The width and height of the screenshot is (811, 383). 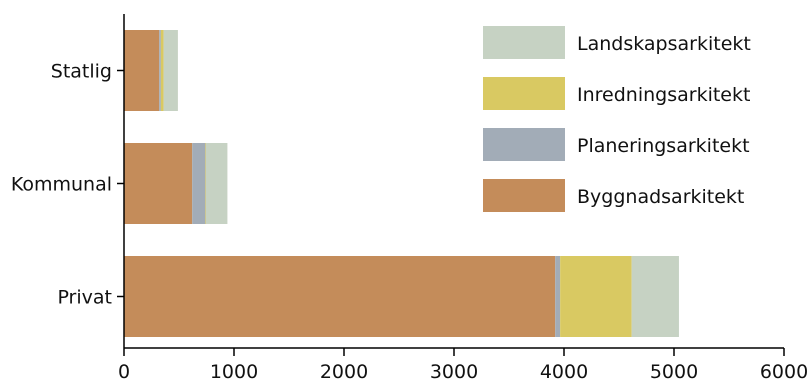 I want to click on legend-swatch-landskapsarkitekt, so click(x=524, y=42).